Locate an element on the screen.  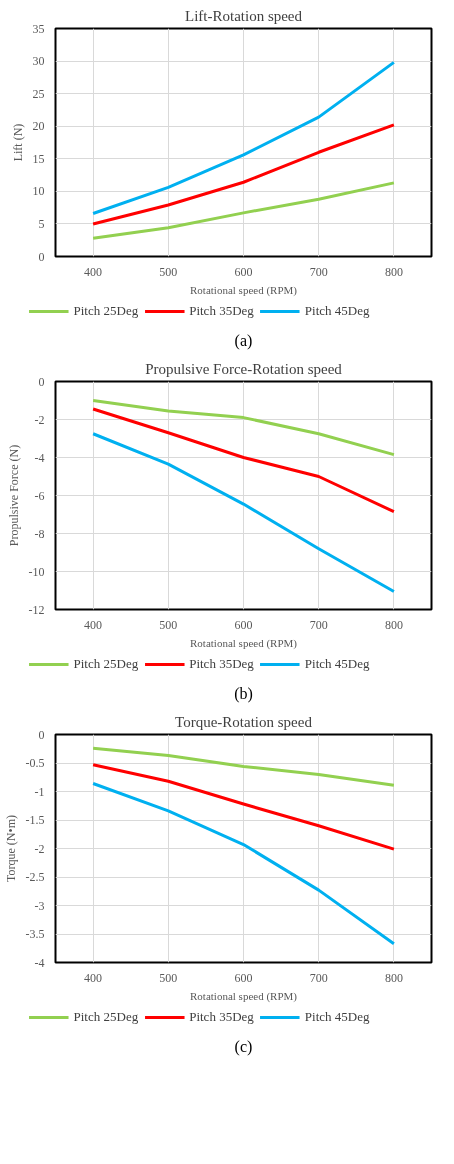
y-tick-label: -12 is located at coordinates (36, 609).